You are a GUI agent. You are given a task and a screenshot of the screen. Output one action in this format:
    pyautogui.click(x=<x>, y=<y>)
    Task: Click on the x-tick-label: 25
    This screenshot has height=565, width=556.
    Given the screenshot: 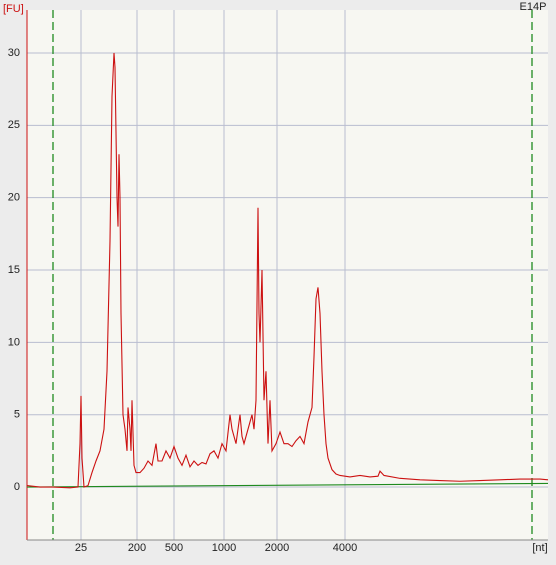 What is the action you would take?
    pyautogui.click(x=81, y=548)
    